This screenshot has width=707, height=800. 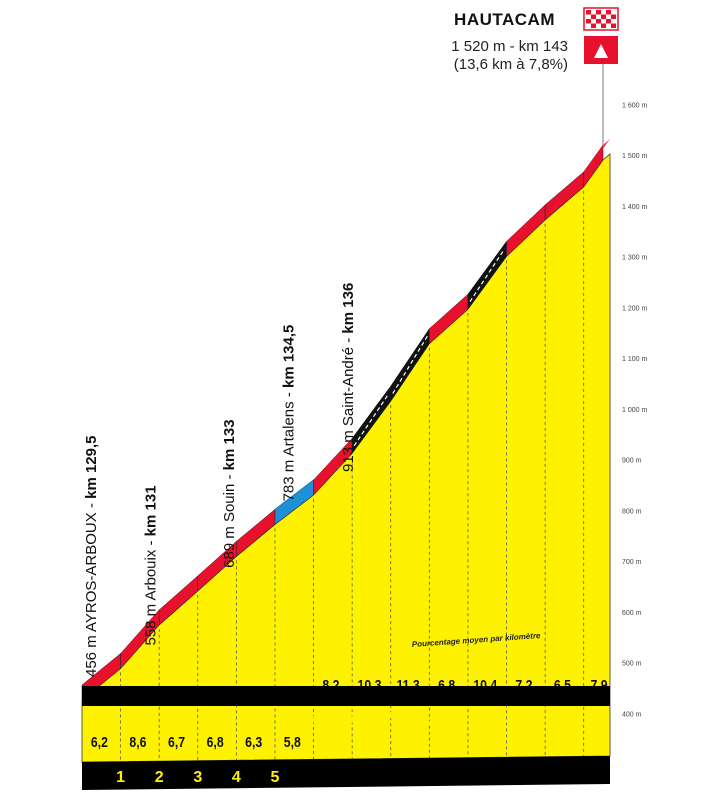 What do you see at coordinates (197, 777) in the screenshot?
I see `km-number-label: 3` at bounding box center [197, 777].